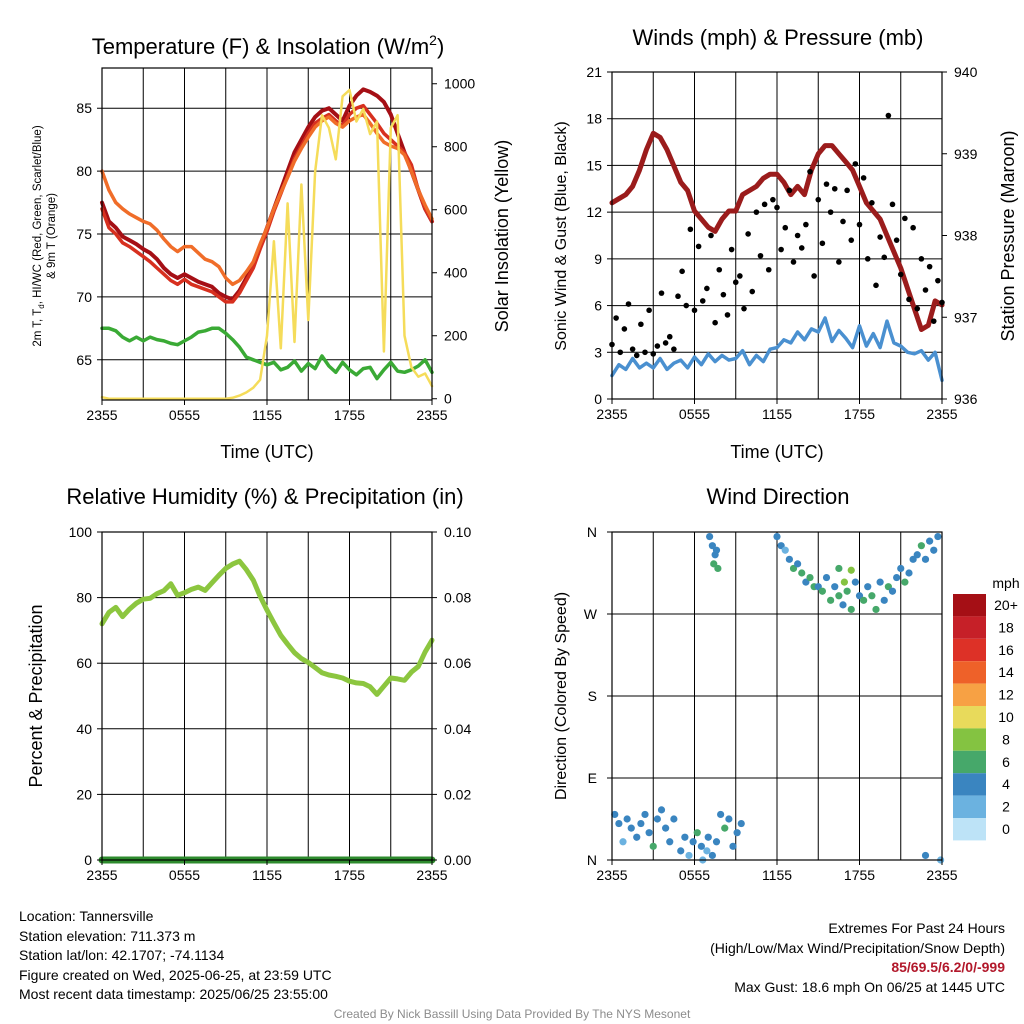 The image size is (1024, 1024). I want to click on direction-ylabel: Direction (Colored By Speed), so click(561, 696).